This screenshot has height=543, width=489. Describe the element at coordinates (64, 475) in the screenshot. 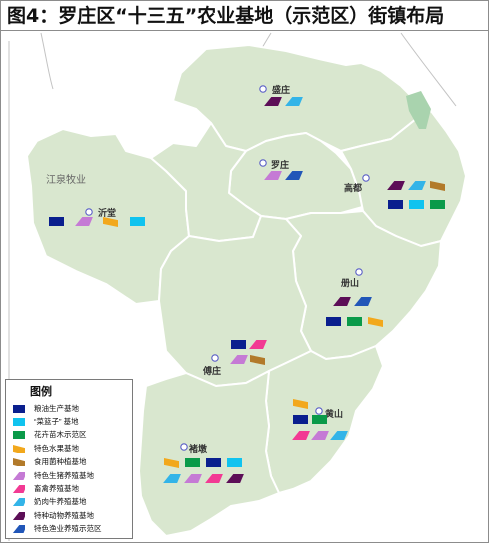

I see `legend-label: 特色生猪养殖基地` at that location.